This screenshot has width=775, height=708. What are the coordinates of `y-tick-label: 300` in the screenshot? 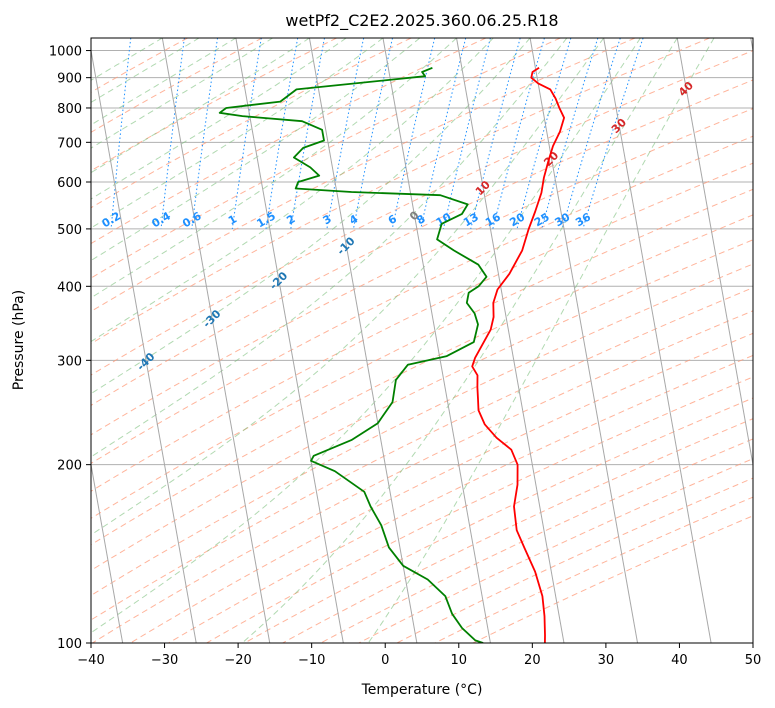 It's located at (69, 361).